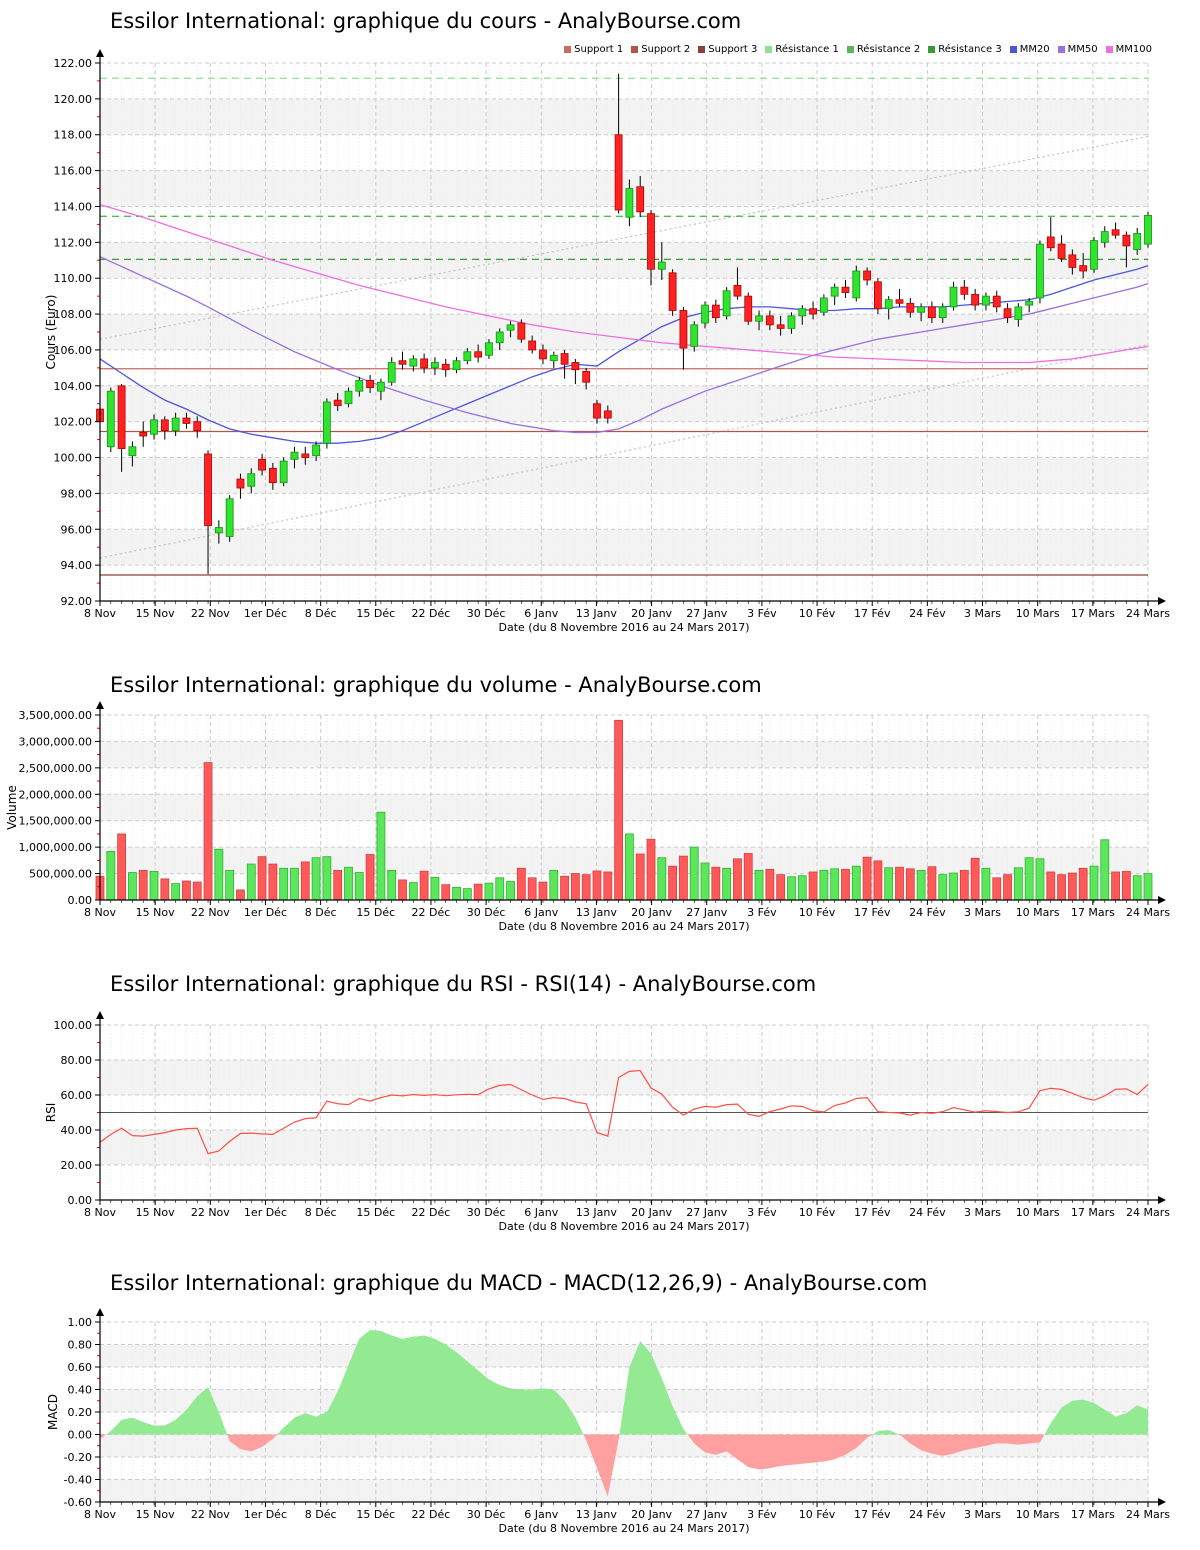 Image resolution: width=1200 pixels, height=1550 pixels. Describe the element at coordinates (51, 332) in the screenshot. I see `svg-text: Cours (Euro)` at that location.